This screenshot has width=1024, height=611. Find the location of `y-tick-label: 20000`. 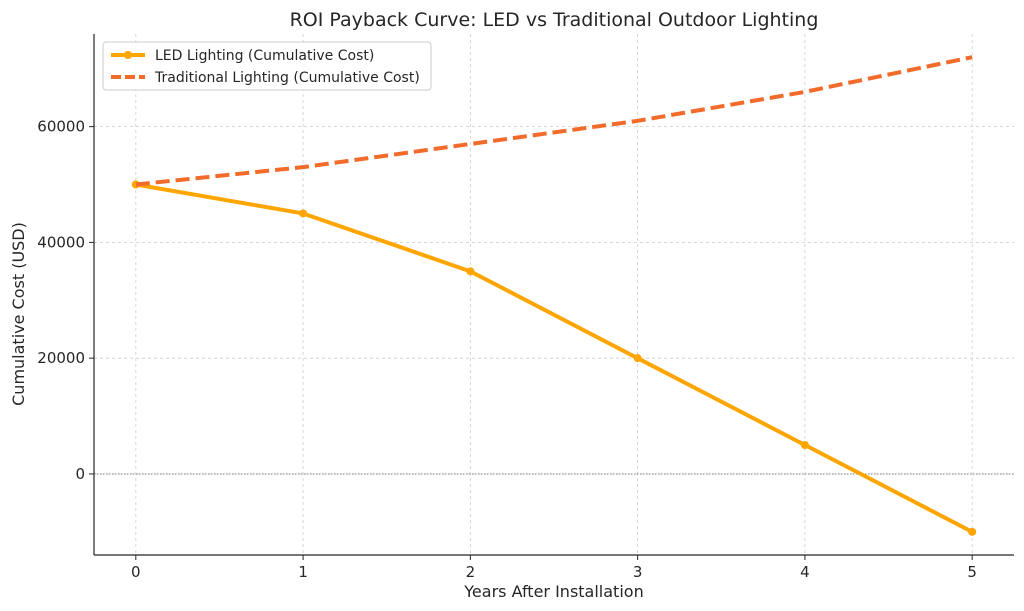

y-tick-label: 20000 is located at coordinates (61, 358).